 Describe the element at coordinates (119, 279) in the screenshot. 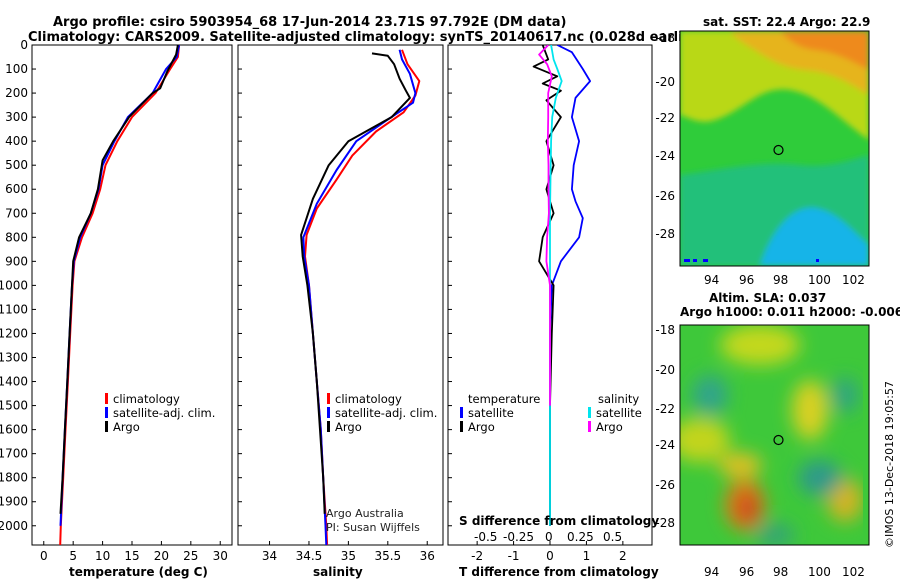

I see `series-argo-line` at that location.